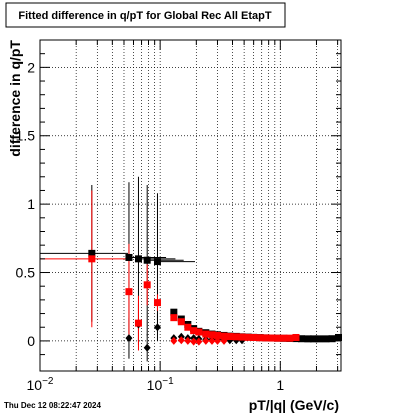  What do you see at coordinates (31, 341) in the screenshot?
I see `y-tick-label: 0` at bounding box center [31, 341].